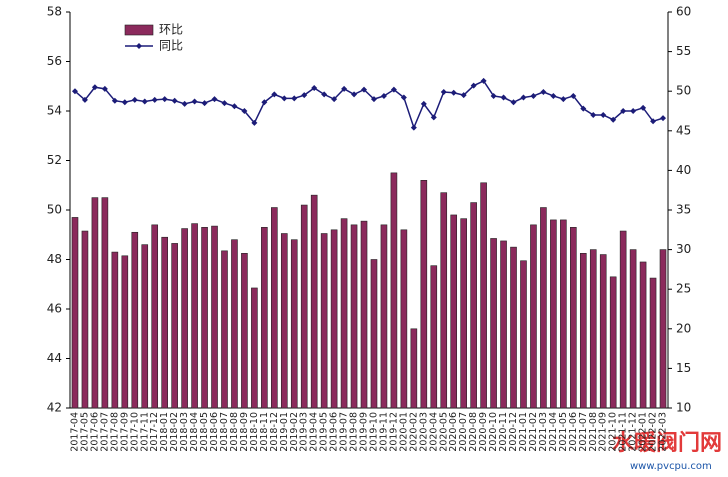 This screenshot has width=728, height=477. Describe the element at coordinates (54, 309) in the screenshot. I see `y-tick-label: 46` at that location.